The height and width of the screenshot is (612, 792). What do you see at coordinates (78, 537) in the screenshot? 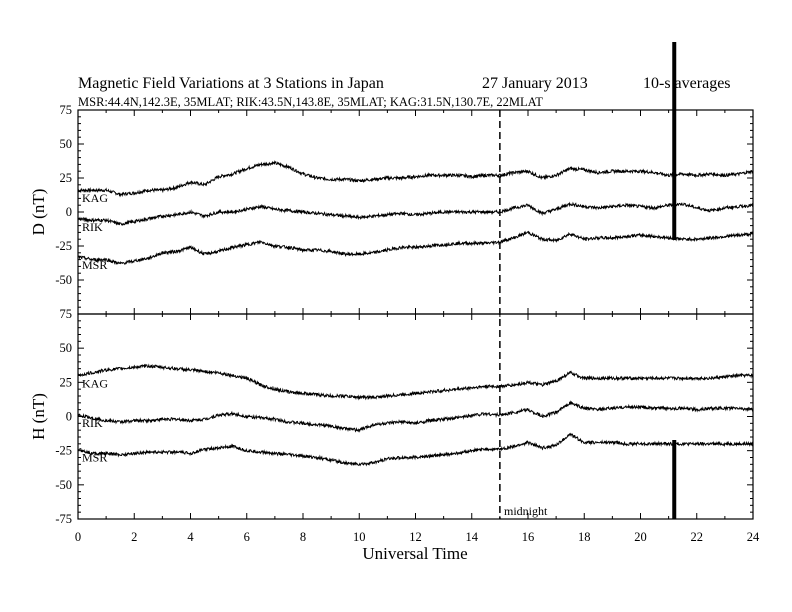
I see `x-tick-label: 0` at bounding box center [78, 537].